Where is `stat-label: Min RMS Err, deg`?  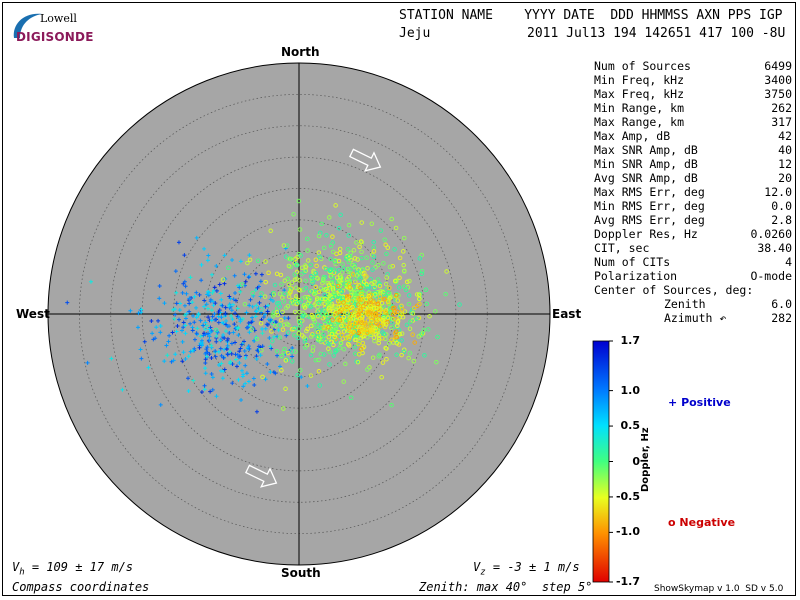 stat-label: Min RMS Err, deg is located at coordinates (649, 206).